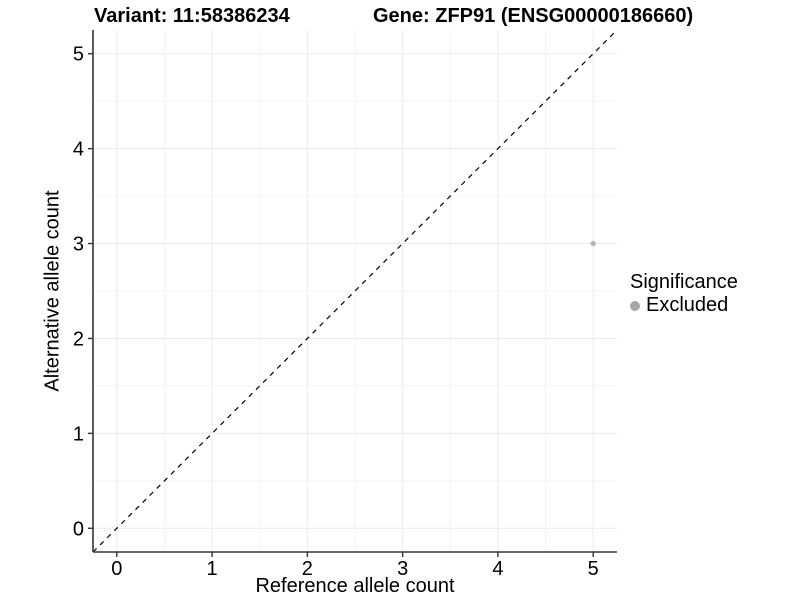 The height and width of the screenshot is (600, 800). What do you see at coordinates (52, 291) in the screenshot?
I see `y-axis-title: Alternative allele count` at bounding box center [52, 291].